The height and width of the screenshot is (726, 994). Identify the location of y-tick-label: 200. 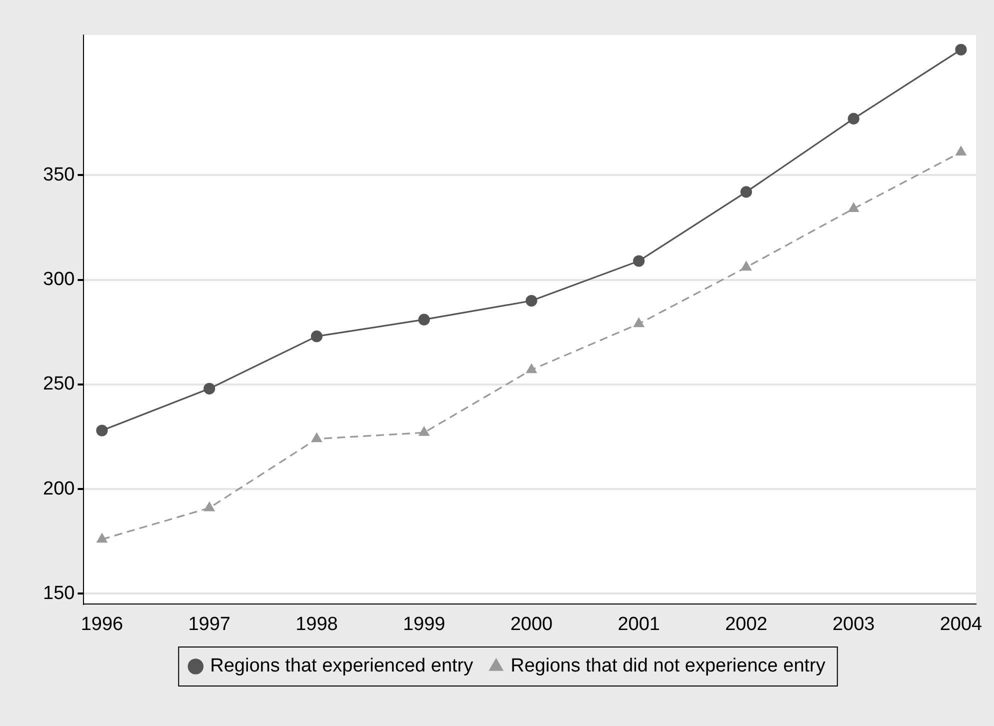
(59, 489).